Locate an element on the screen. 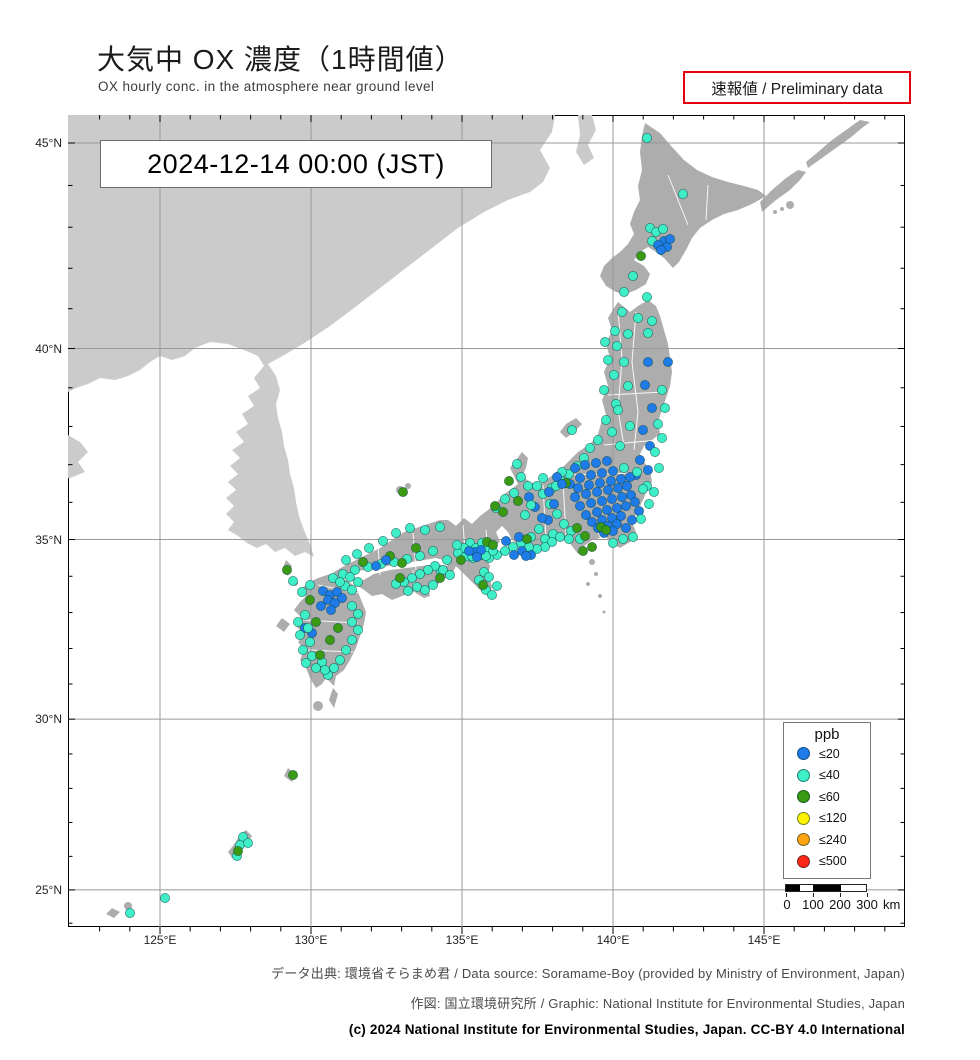 The image size is (980, 1060). legend-item: ≤20 is located at coordinates (827, 754).